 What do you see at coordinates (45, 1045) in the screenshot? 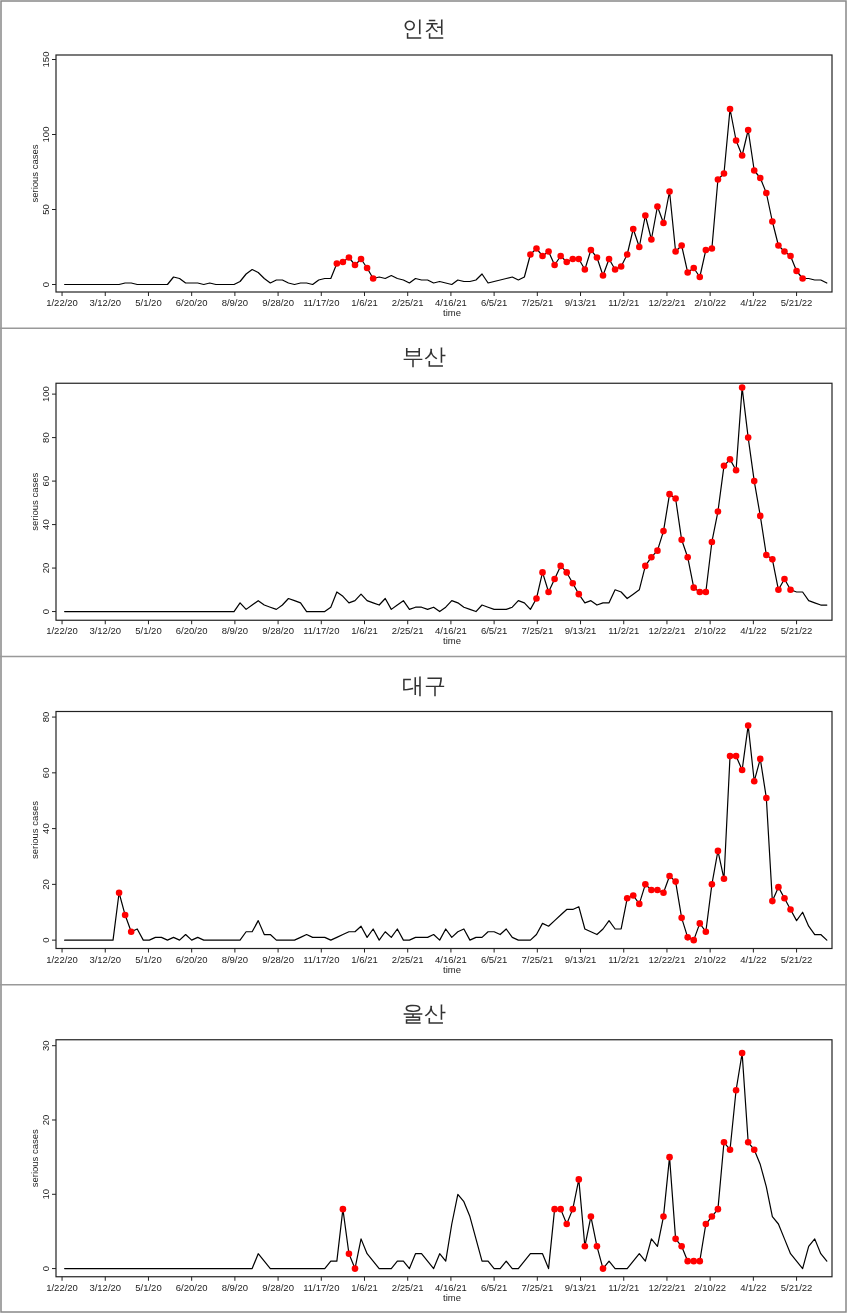
I see `y-tick-label: 30` at bounding box center [45, 1045].